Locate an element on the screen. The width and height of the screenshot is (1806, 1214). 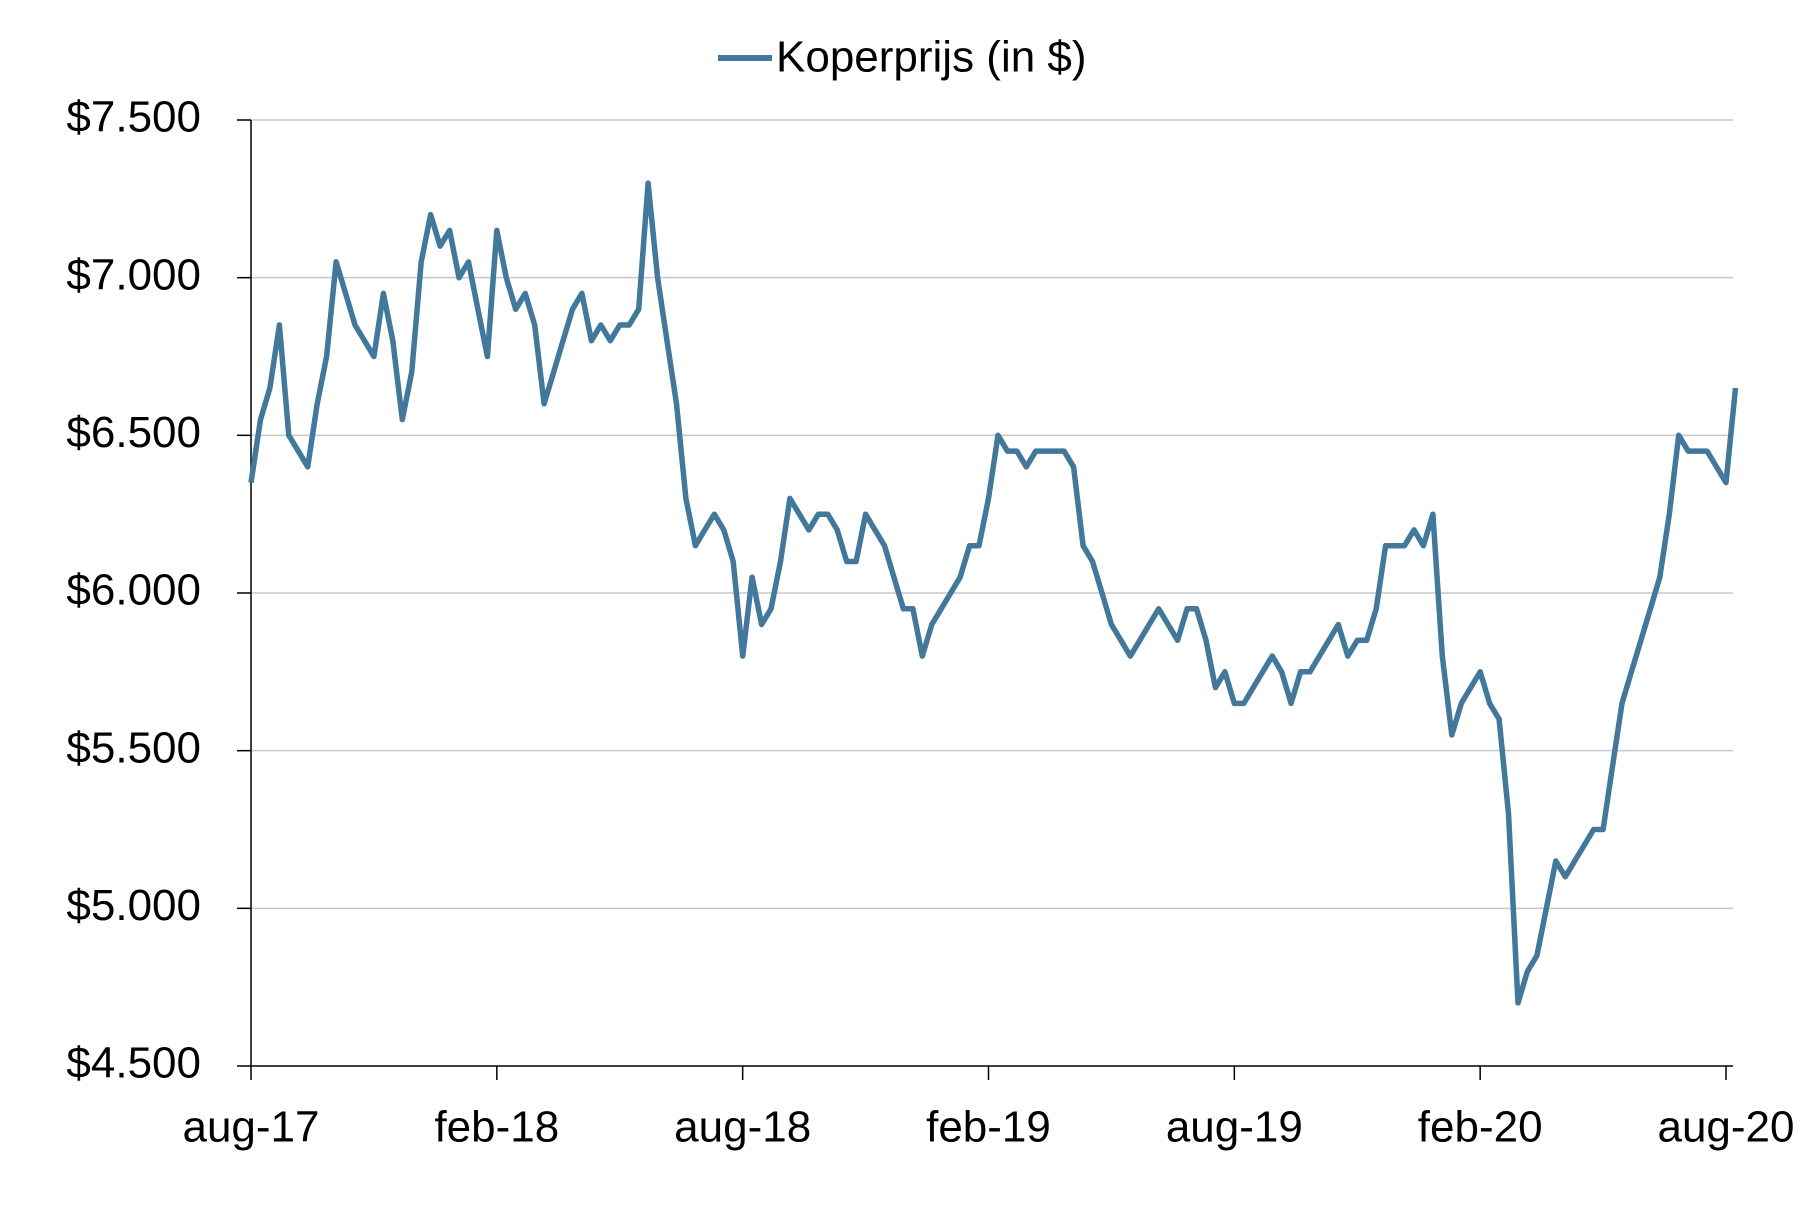
y-tick-label: $6.000 is located at coordinates (133, 590).